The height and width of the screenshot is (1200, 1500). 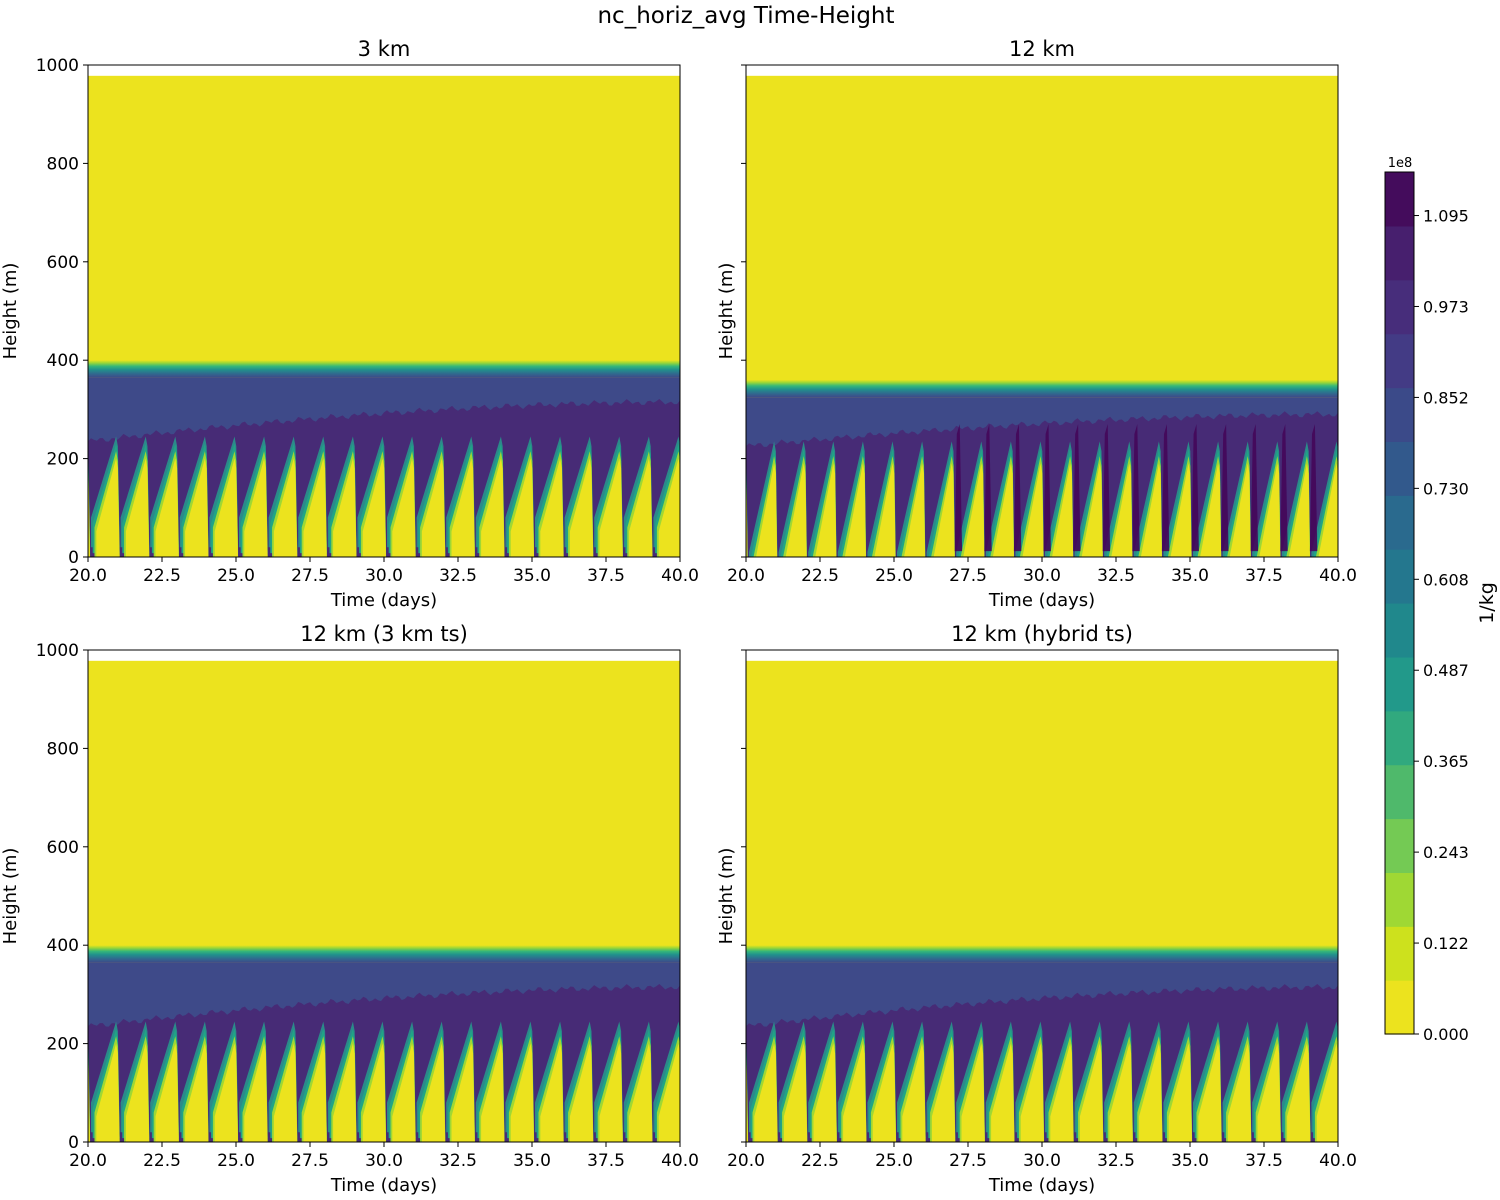 What do you see at coordinates (384, 954) in the screenshot?
I see `cloud-top-band` at bounding box center [384, 954].